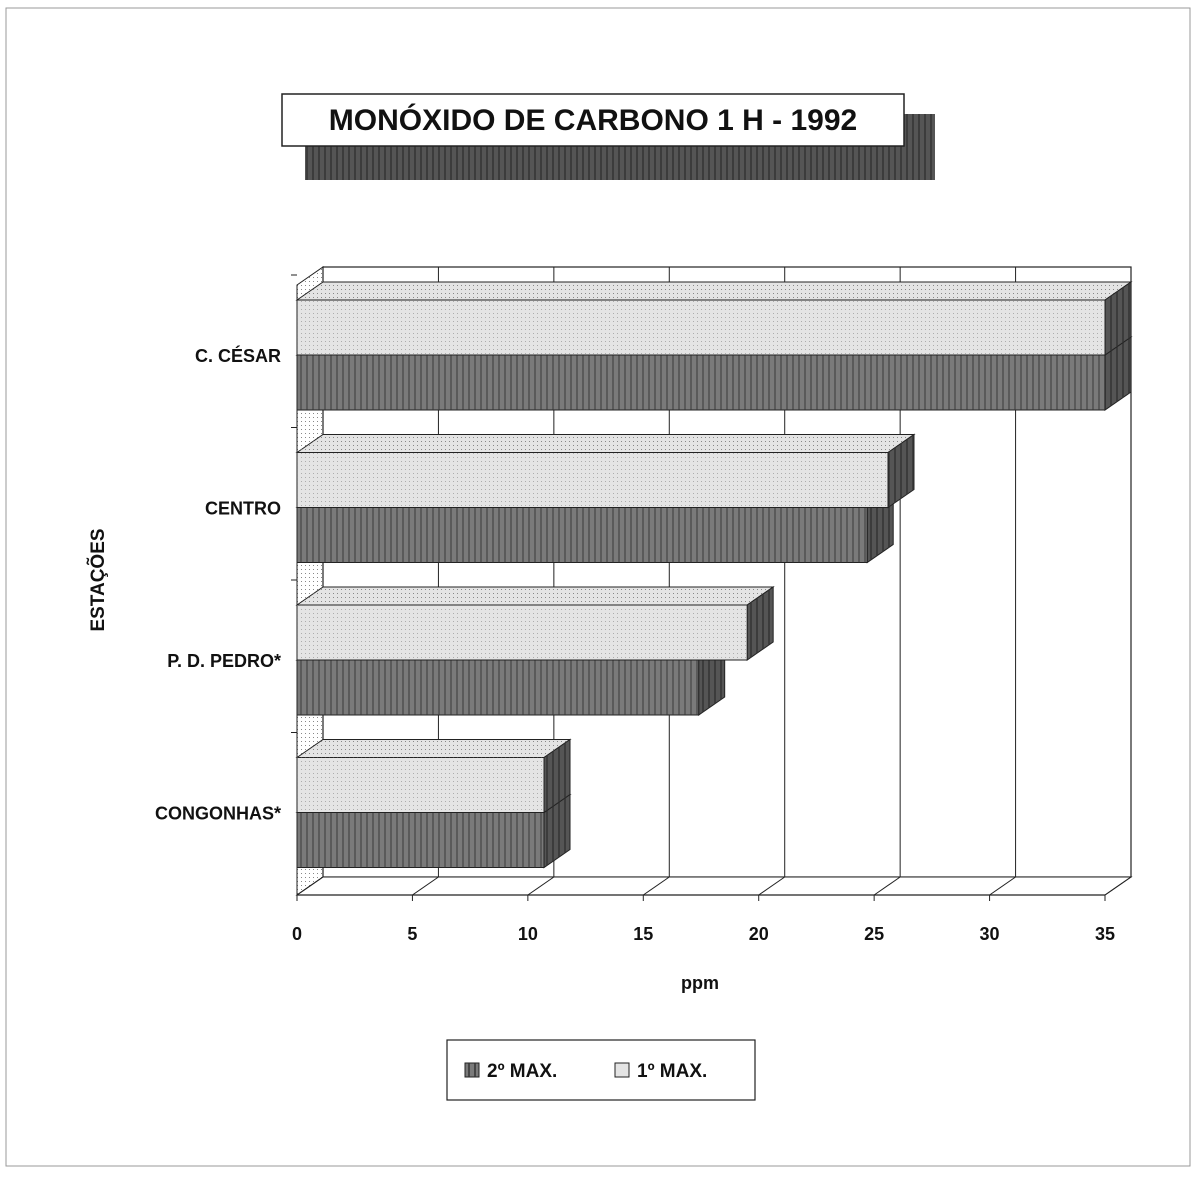  I want to click on y-tick-label: P. D. PEDRO*, so click(224, 661).